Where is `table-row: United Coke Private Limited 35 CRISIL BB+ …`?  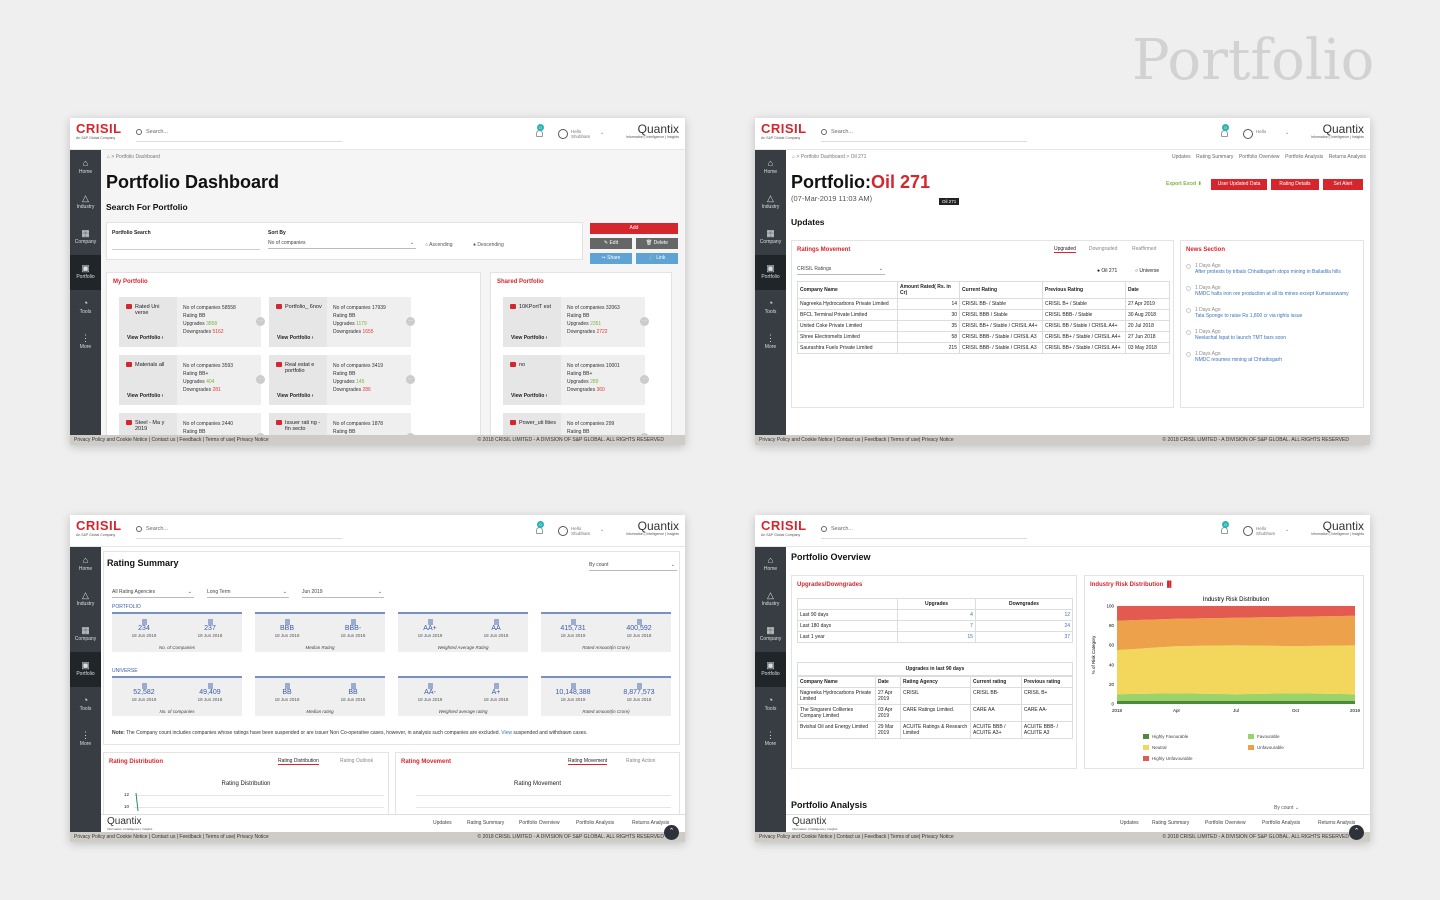
table-row: United Coke Private Limited 35 CRISIL BB+ … is located at coordinates (983, 326).